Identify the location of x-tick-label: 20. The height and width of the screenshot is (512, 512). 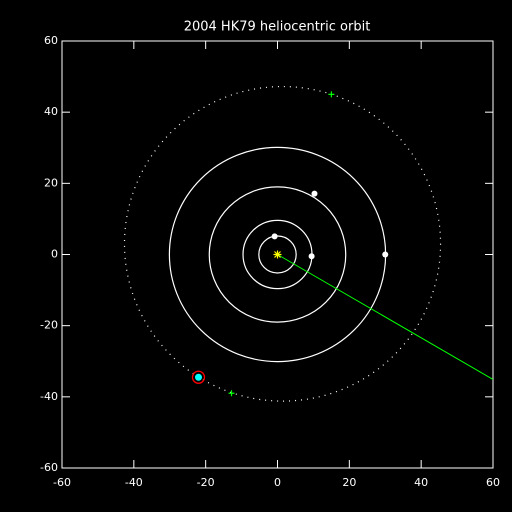
(349, 482).